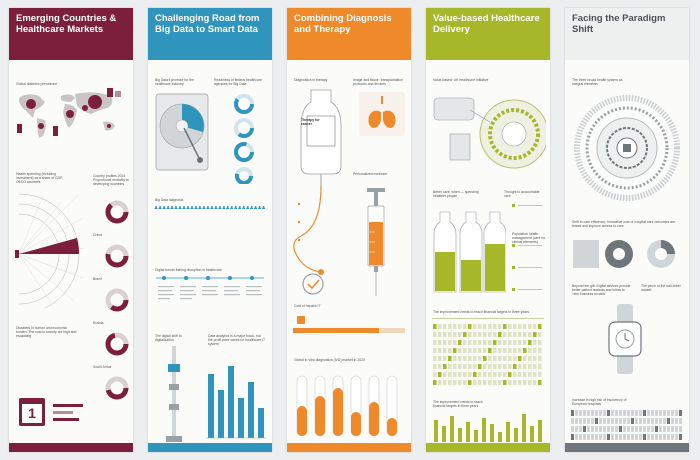 The width and height of the screenshot is (700, 460). I want to click on iv-drip-illustration, so click(317, 182).